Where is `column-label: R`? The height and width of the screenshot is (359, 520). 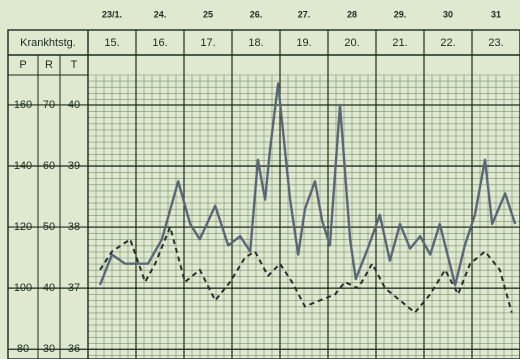 column-label: R is located at coordinates (49, 65).